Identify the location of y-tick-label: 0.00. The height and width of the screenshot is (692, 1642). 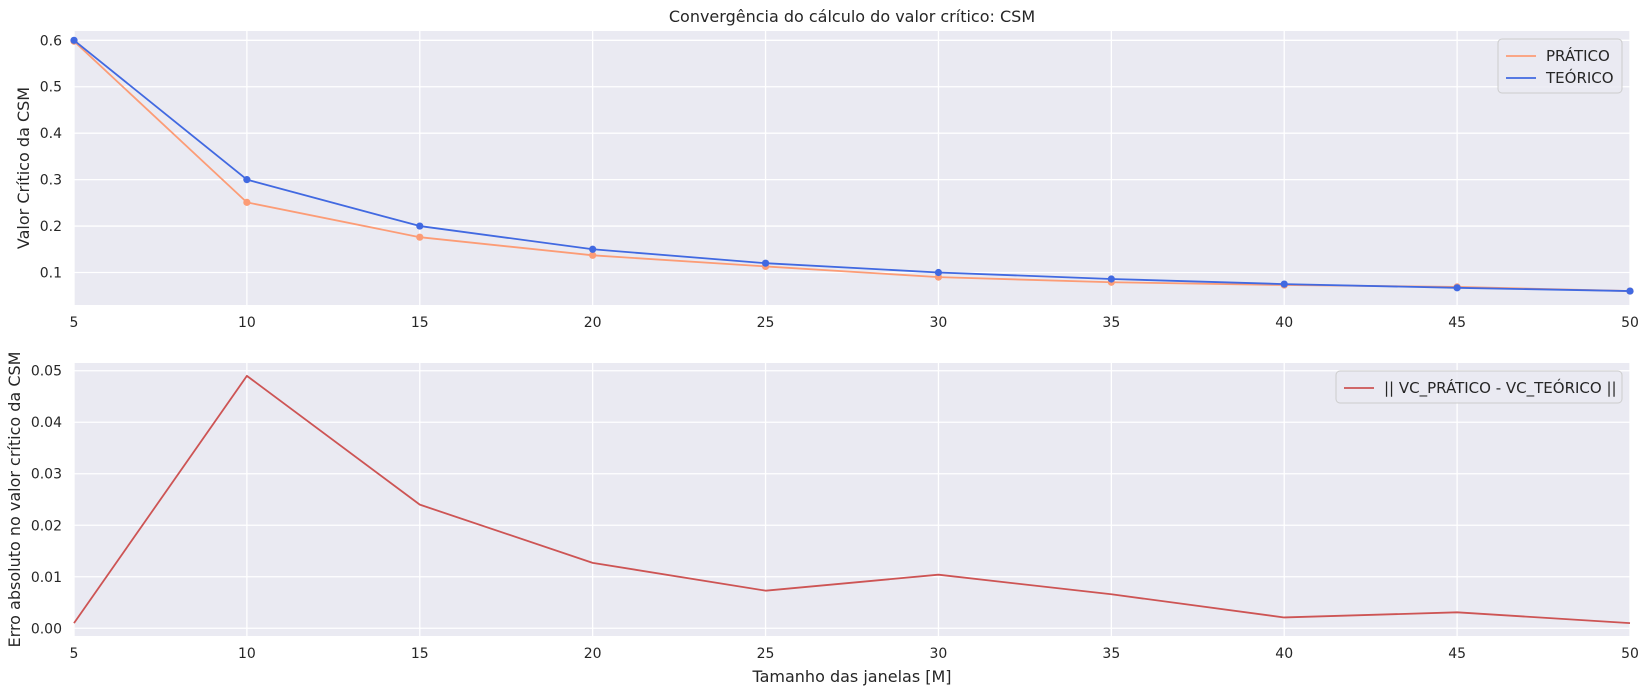
(46, 629).